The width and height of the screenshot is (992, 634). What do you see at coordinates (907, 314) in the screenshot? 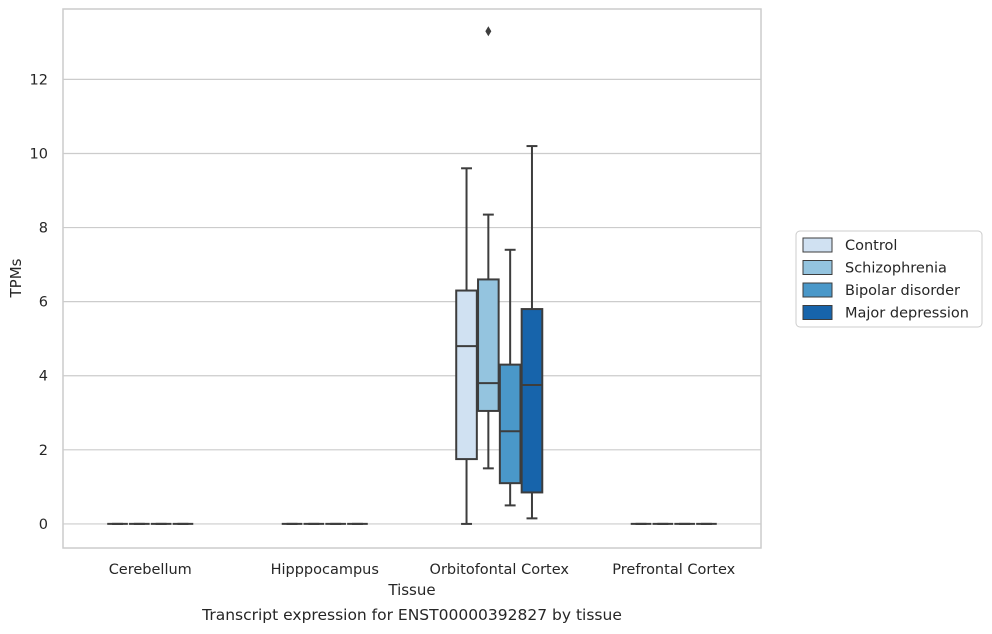
I see `legend-label: Major depression` at bounding box center [907, 314].